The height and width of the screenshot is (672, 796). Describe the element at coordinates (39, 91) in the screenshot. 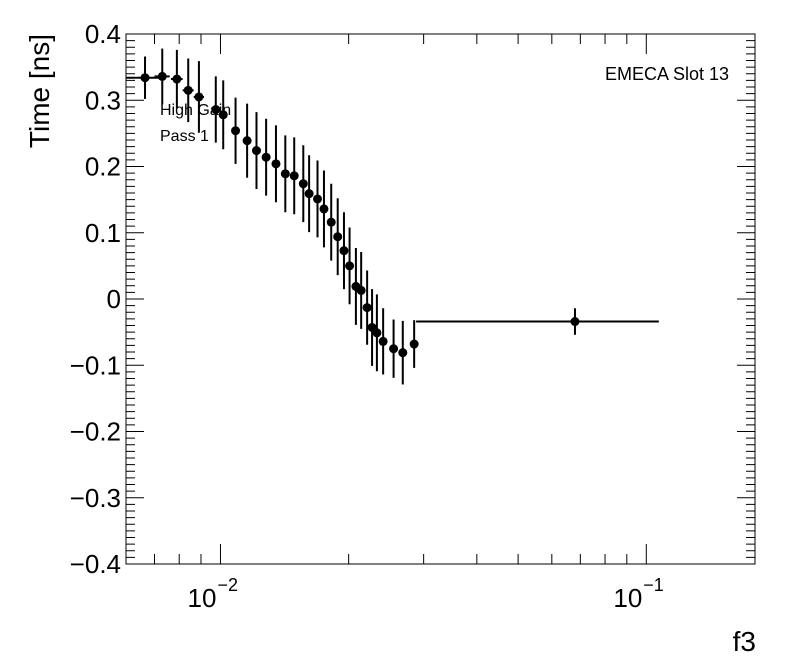

I see `y-axis-label: Time [ns]` at that location.